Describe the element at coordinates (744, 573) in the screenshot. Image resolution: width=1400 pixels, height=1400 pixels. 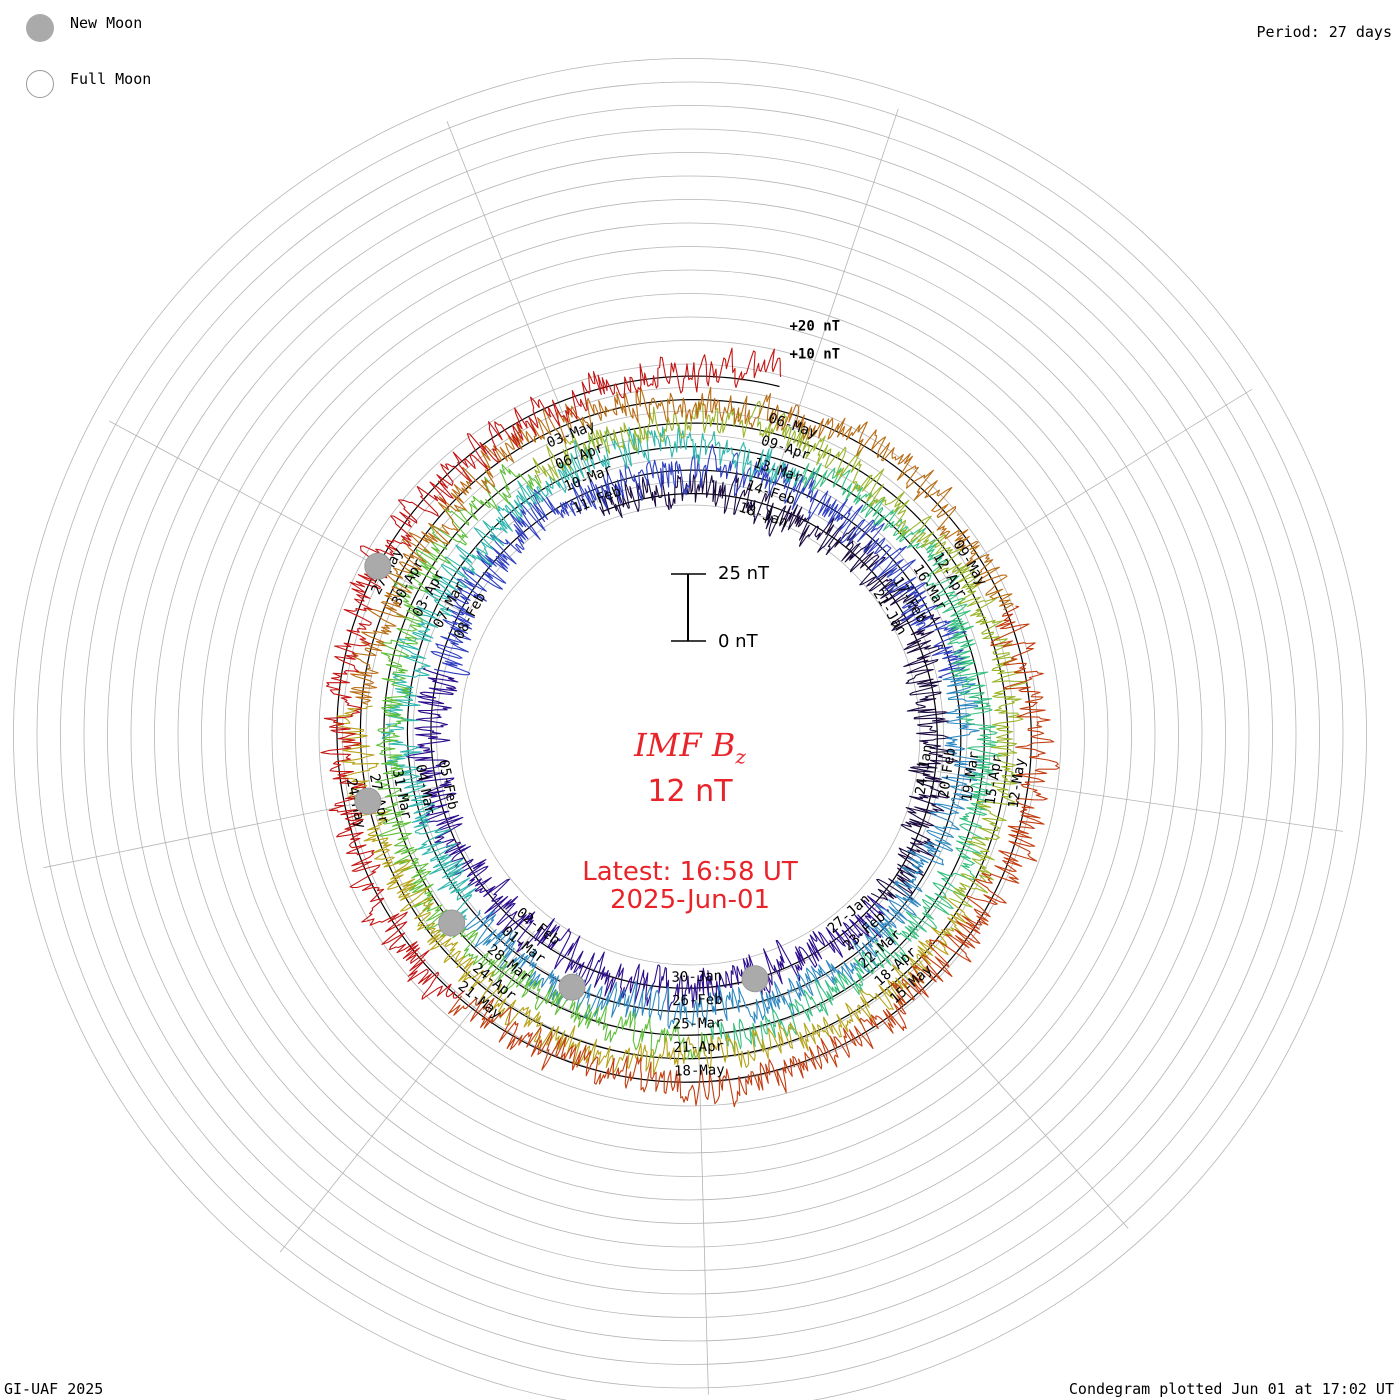
I see `scale-top-label: 25 nT` at that location.